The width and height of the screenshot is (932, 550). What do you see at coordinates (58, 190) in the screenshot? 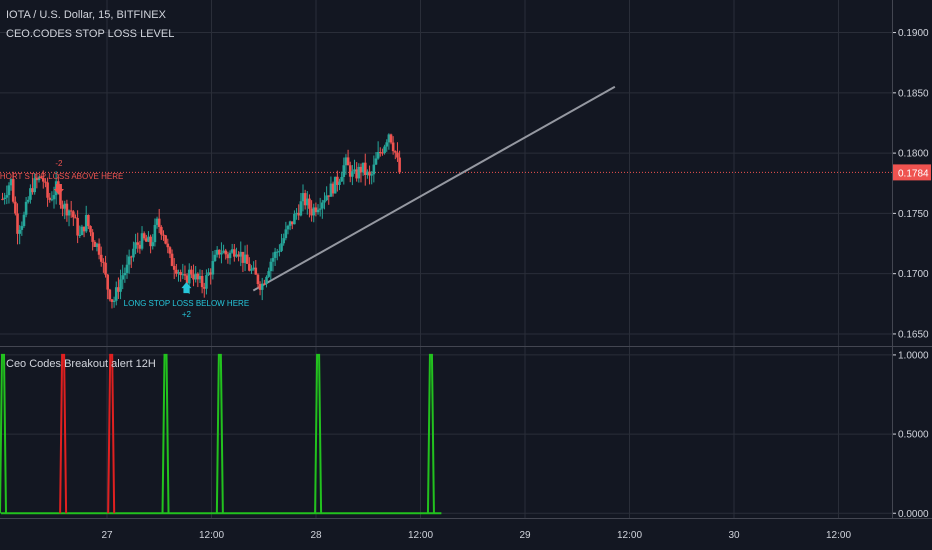
I see `short-stop-arrow-icon` at bounding box center [58, 190].